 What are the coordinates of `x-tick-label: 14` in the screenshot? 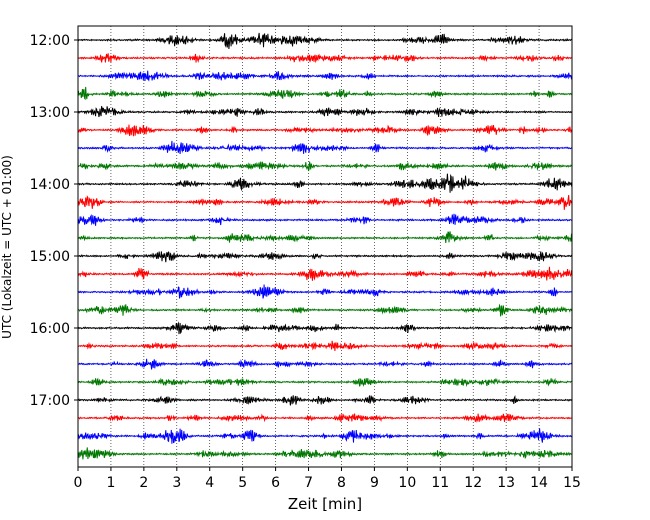 It's located at (539, 483).